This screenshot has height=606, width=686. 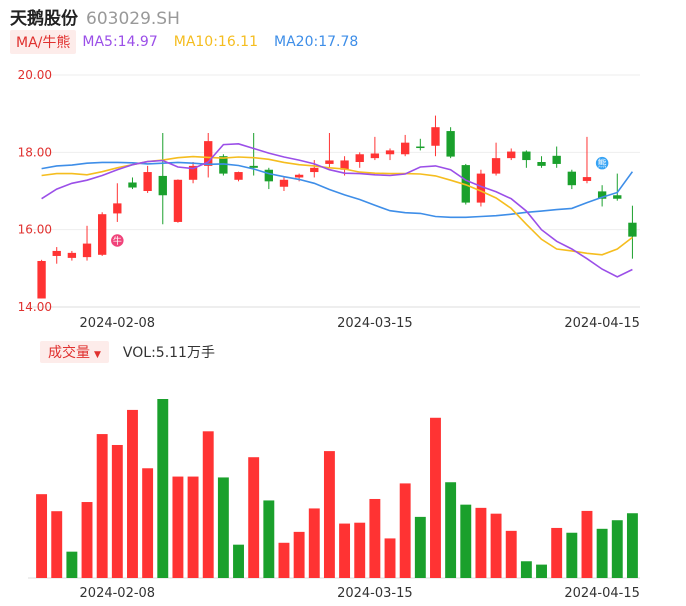 What do you see at coordinates (375, 323) in the screenshot?
I see `date-axis-label: 2024-03-15` at bounding box center [375, 323].